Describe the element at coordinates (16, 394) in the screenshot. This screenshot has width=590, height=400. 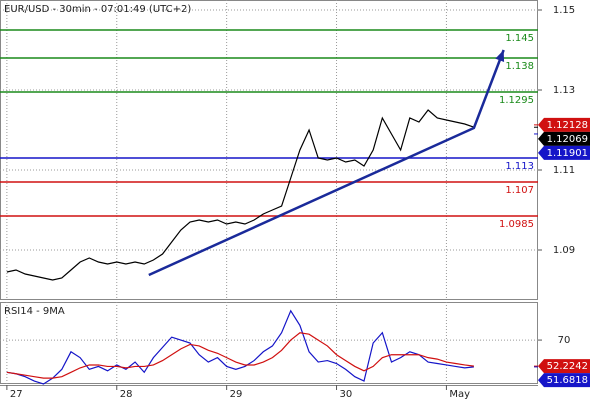
I see `x-tick-label: 27` at that location.